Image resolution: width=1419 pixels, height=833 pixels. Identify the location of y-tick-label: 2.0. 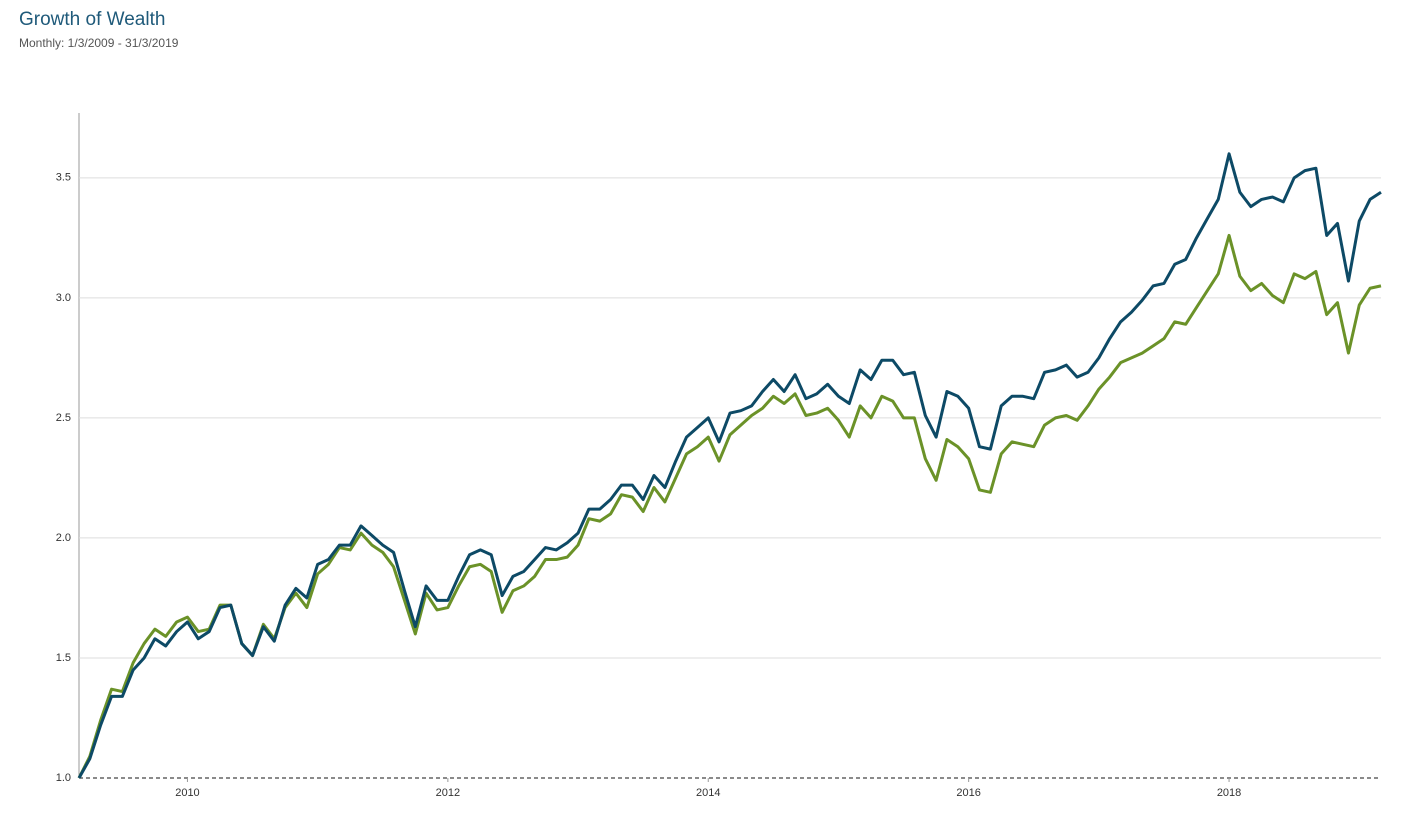
(63, 538).